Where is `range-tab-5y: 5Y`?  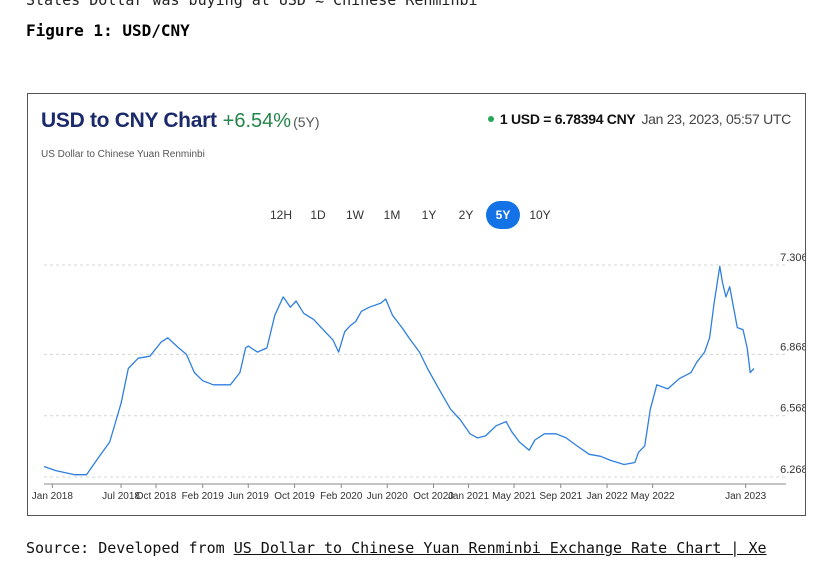
range-tab-5y: 5Y is located at coordinates (503, 215).